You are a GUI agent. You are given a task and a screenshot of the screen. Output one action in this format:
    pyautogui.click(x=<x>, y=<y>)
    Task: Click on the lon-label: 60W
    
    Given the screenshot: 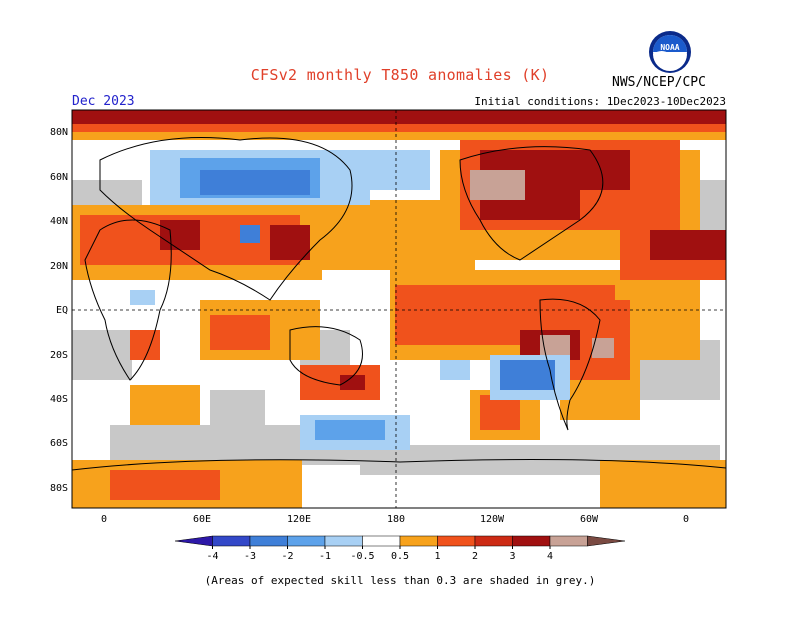 What is the action you would take?
    pyautogui.click(x=589, y=519)
    